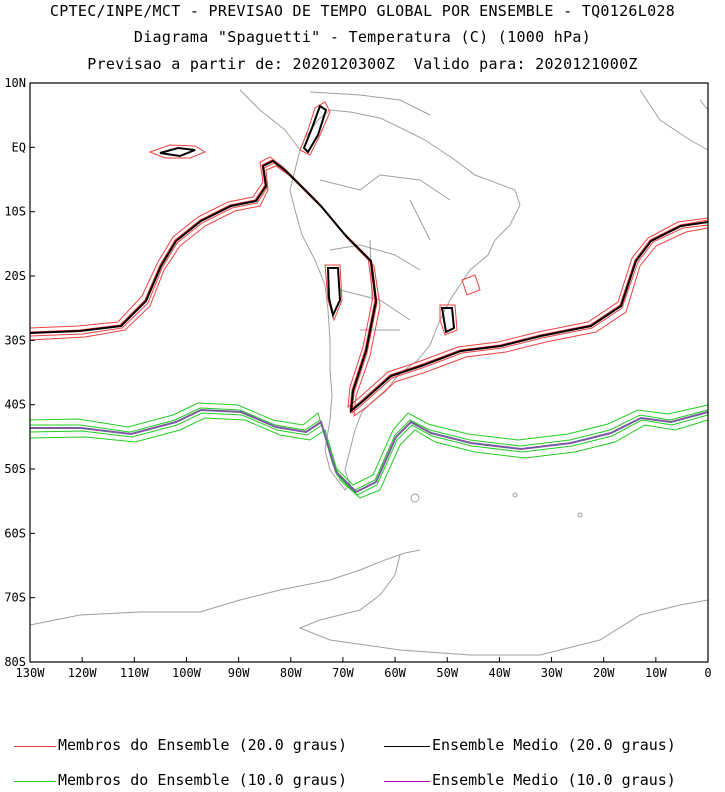 The image size is (725, 792). What do you see at coordinates (291, 673) in the screenshot?
I see `lon-tick-label: 80W` at bounding box center [291, 673].